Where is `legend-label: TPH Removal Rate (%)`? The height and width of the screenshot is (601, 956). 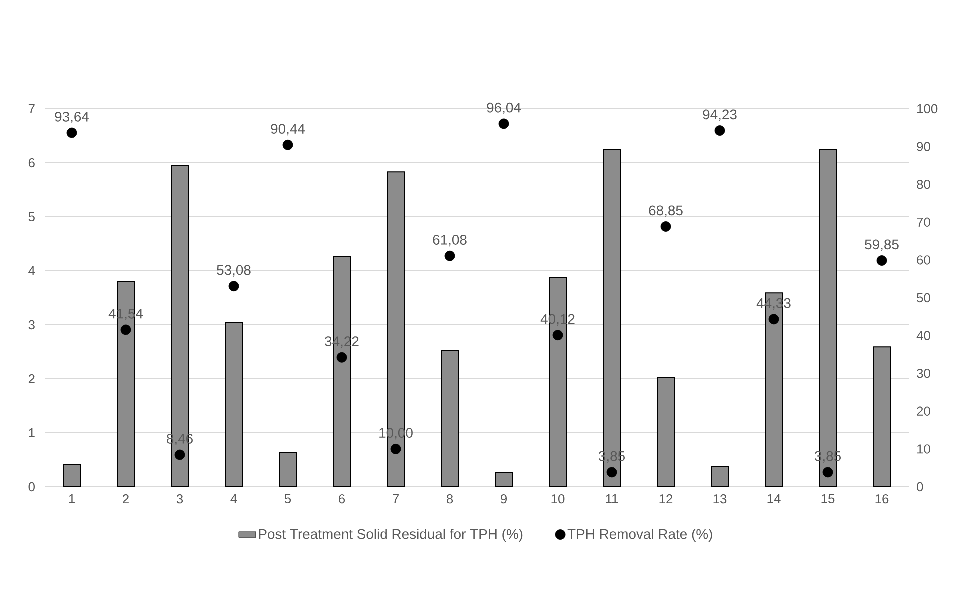
legend-label: TPH Removal Rate (%) is located at coordinates (640, 535).